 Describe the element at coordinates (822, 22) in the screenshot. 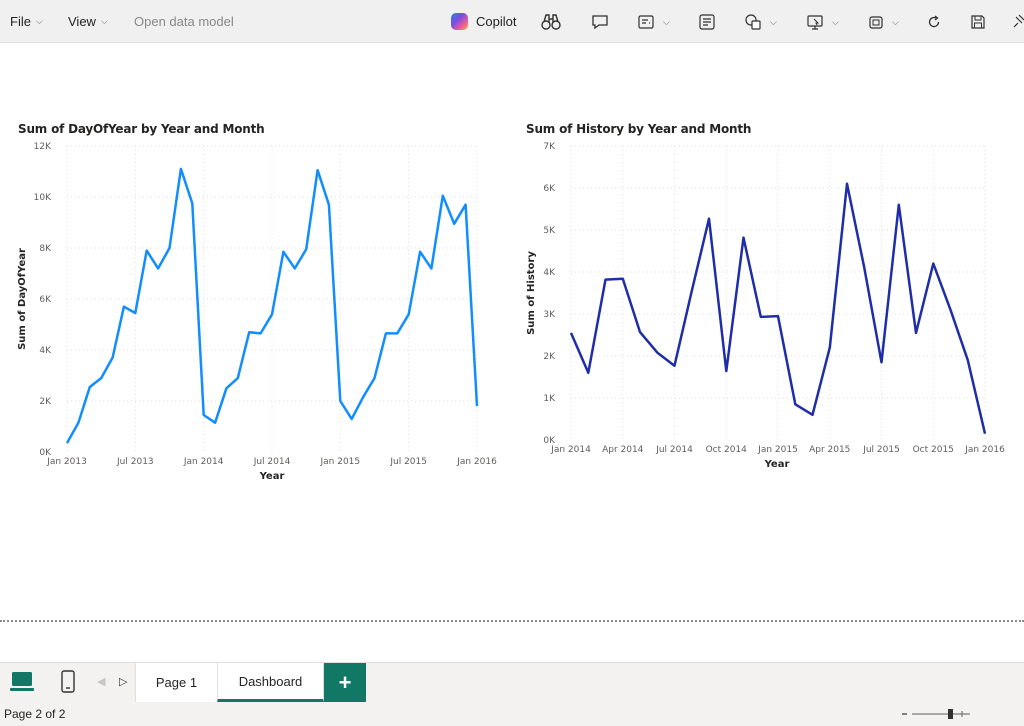

I see `present-icon: ⌵` at that location.